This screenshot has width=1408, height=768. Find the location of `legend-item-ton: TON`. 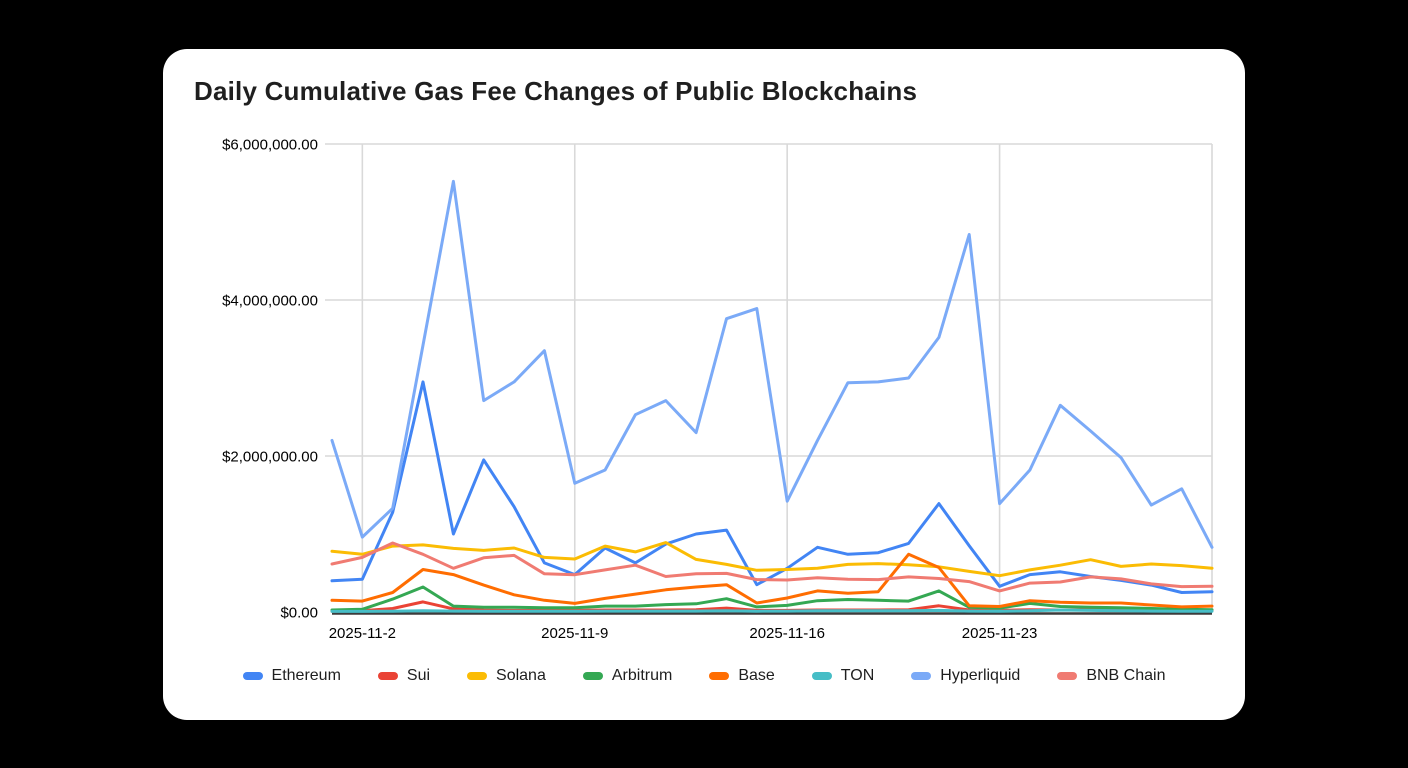

legend-item-ton: TON is located at coordinates (843, 676).